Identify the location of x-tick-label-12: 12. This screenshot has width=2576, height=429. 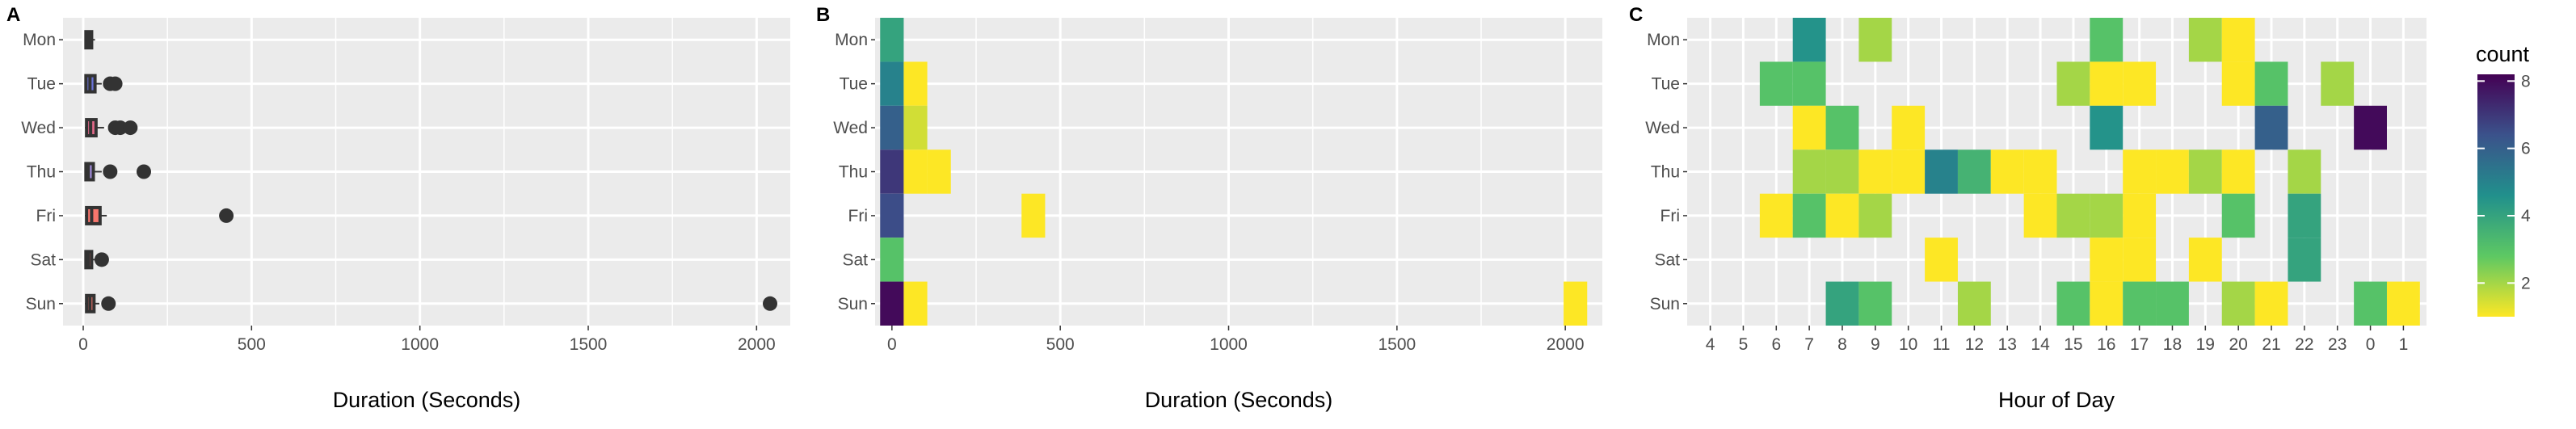
(1974, 344).